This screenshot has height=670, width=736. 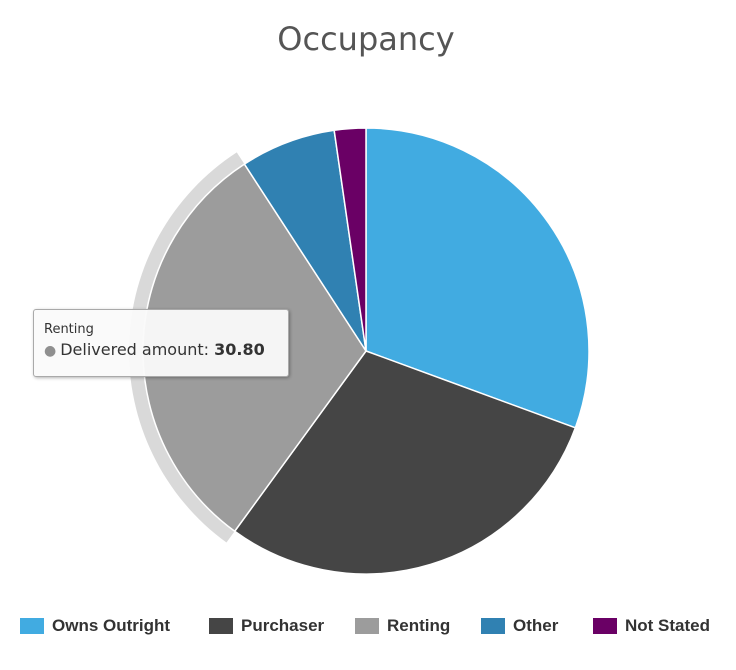 I want to click on slice-not-stated, so click(x=350, y=239).